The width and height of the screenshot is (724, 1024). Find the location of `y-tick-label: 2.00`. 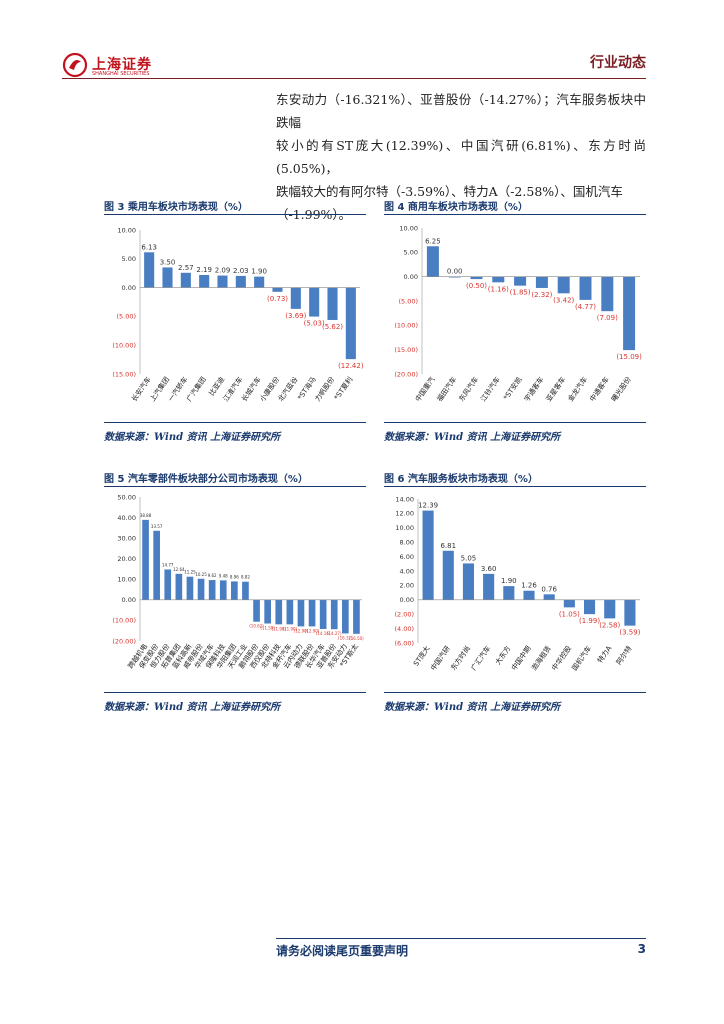

y-tick-label: 2.00 is located at coordinates (407, 586).